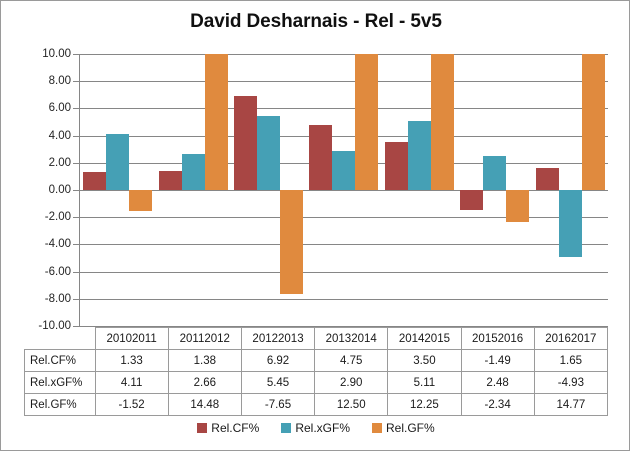 The image size is (630, 451). I want to click on table-cell: 2.90, so click(351, 382).